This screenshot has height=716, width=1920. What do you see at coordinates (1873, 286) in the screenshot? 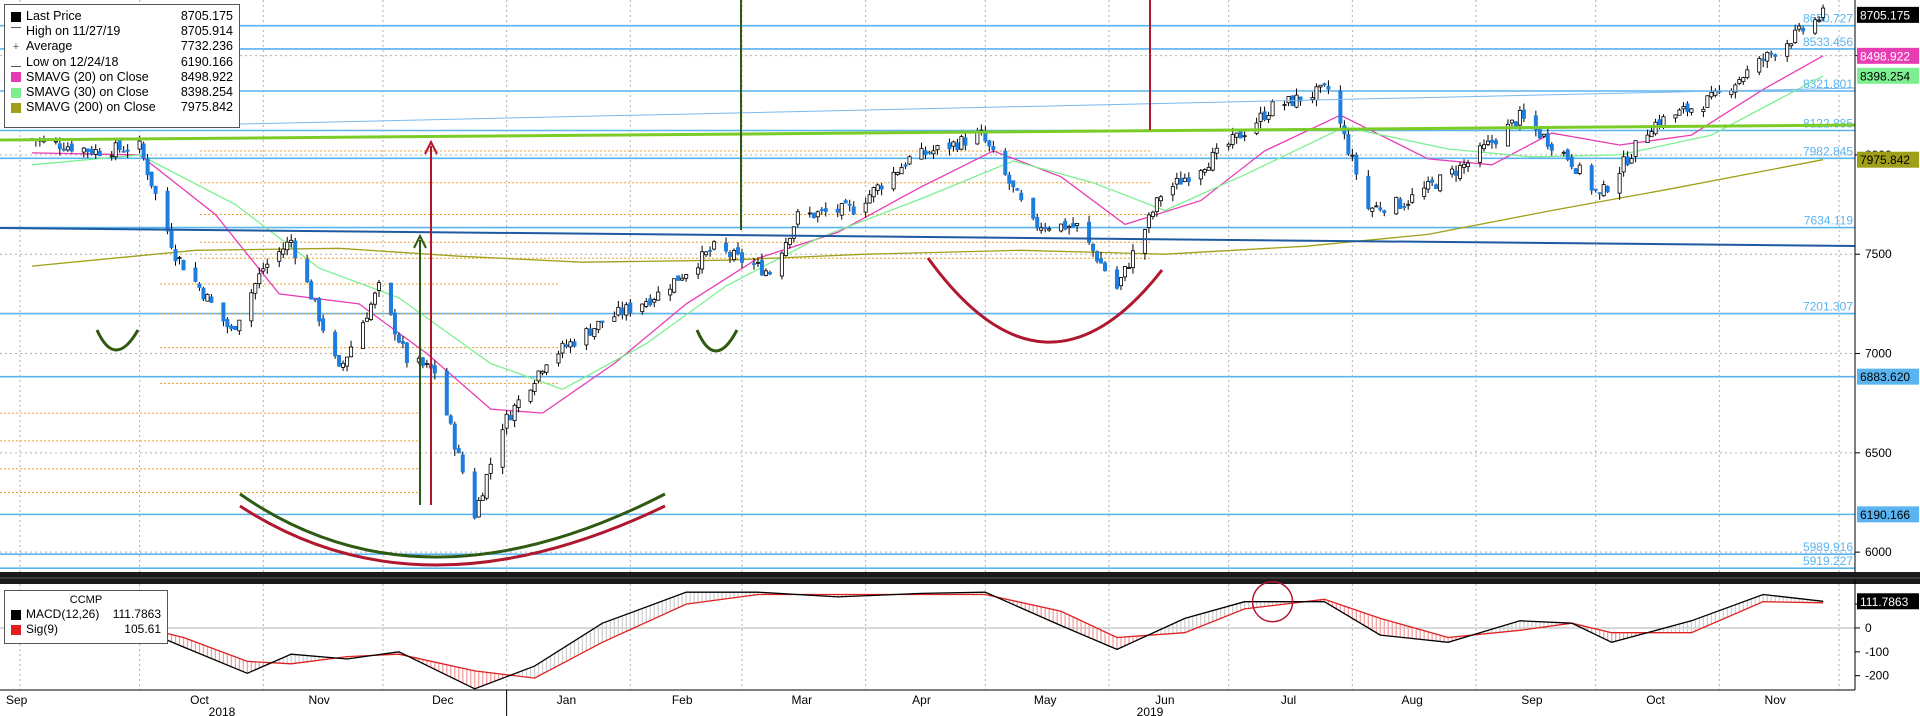
I see `price-axis: 600065007000750080008500` at bounding box center [1873, 286].